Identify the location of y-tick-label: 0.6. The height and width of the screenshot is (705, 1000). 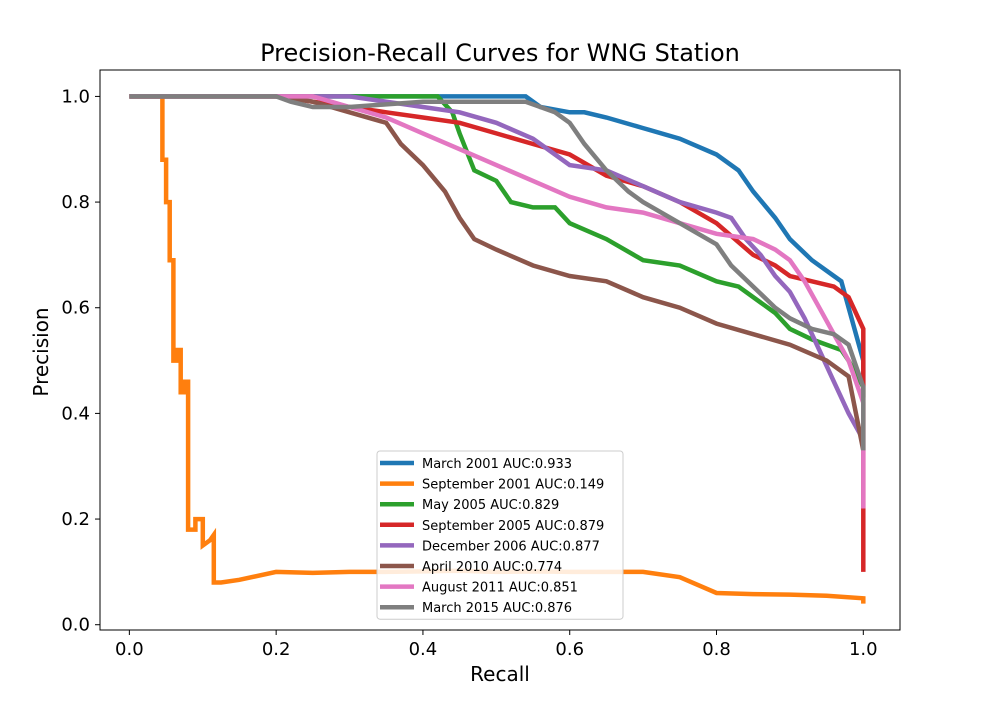
(75, 308).